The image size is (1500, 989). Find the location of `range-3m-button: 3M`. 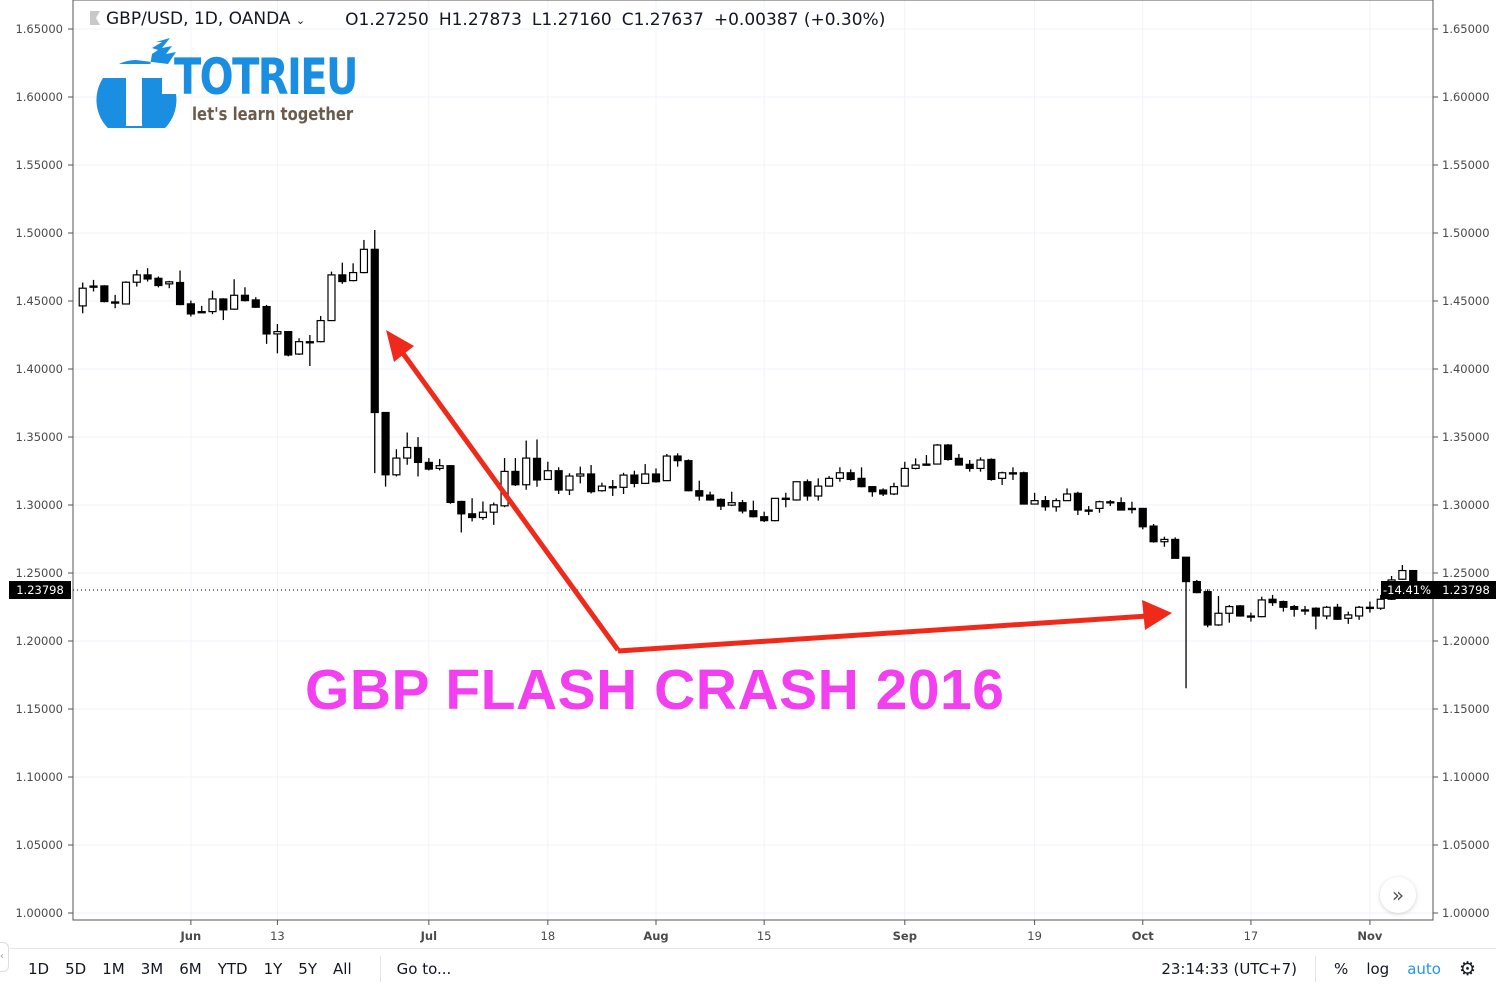

range-3m-button: 3M is located at coordinates (152, 969).